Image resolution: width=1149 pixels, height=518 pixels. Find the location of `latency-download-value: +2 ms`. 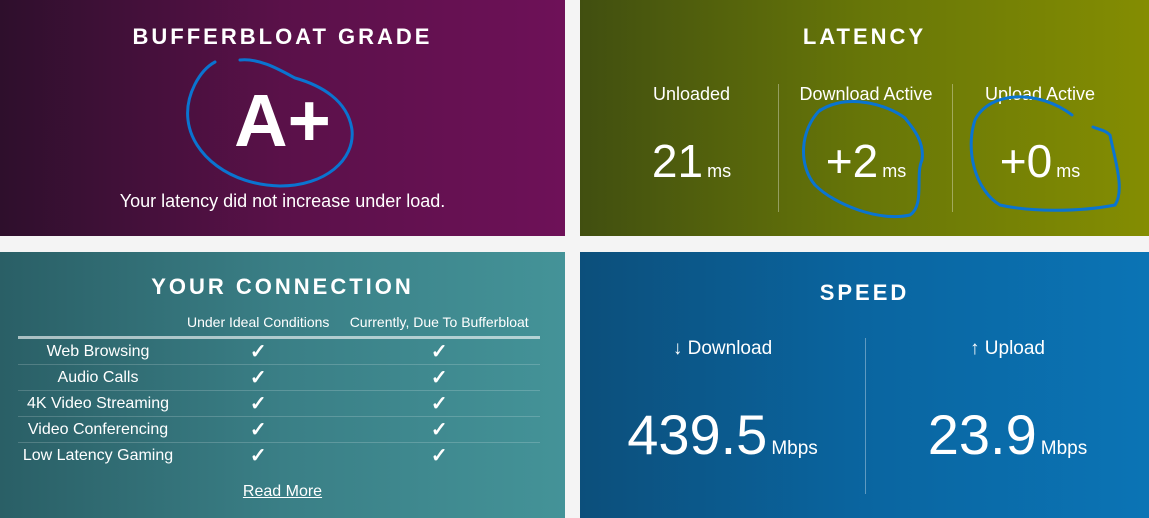

latency-download-value: +2 ms is located at coordinates (866, 161).